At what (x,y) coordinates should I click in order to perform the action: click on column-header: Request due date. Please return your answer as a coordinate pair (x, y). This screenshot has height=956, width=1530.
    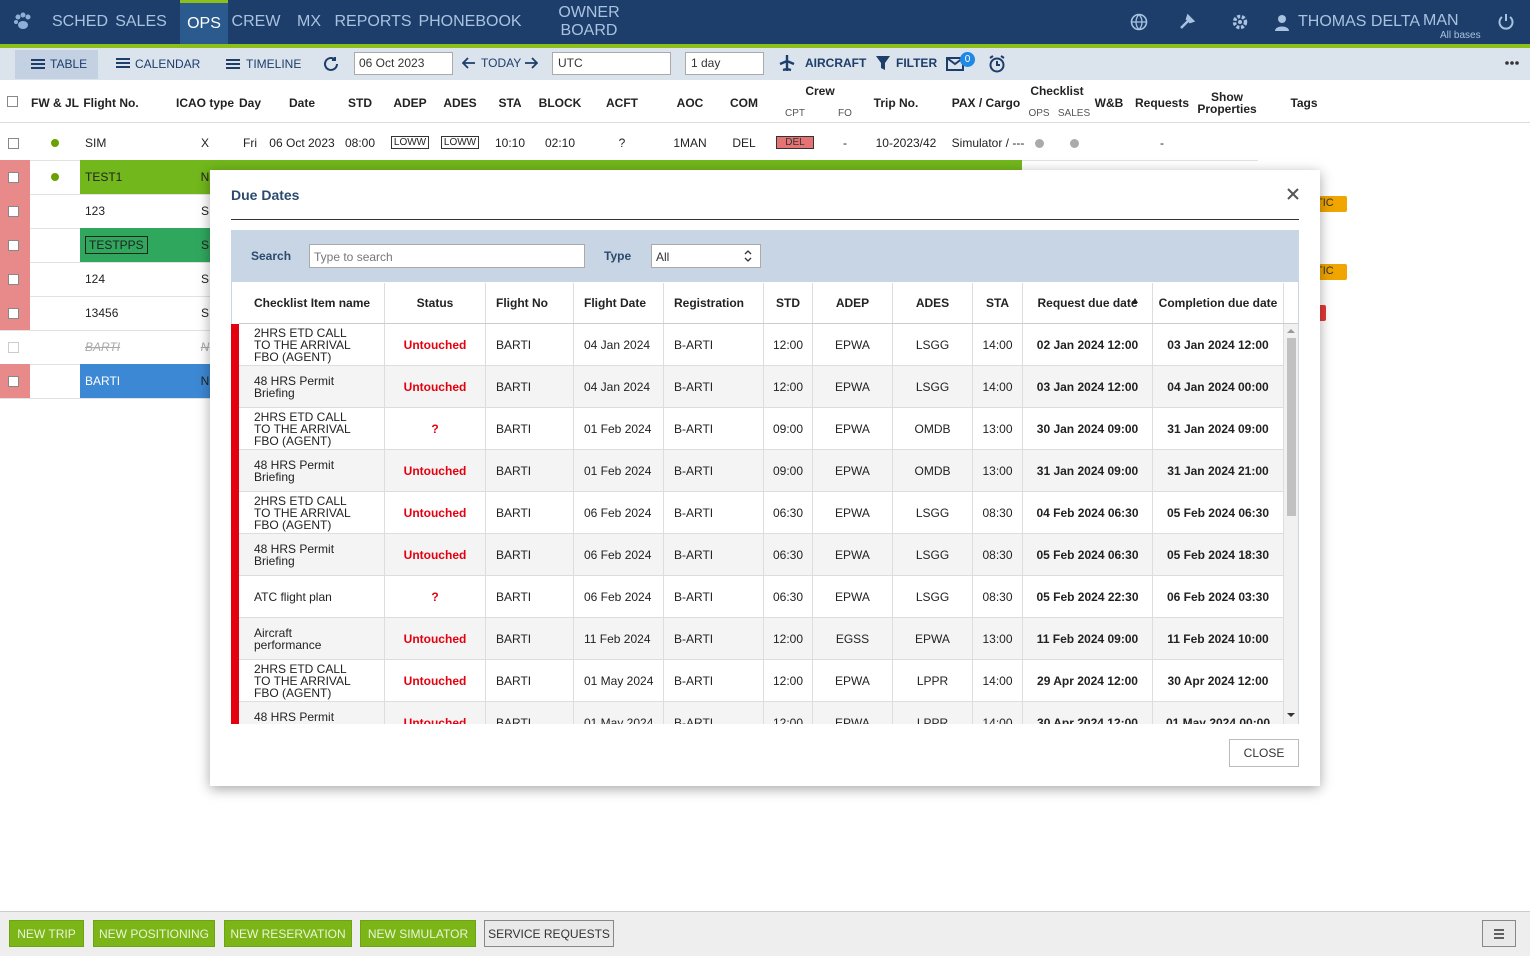
    Looking at the image, I should click on (1088, 303).